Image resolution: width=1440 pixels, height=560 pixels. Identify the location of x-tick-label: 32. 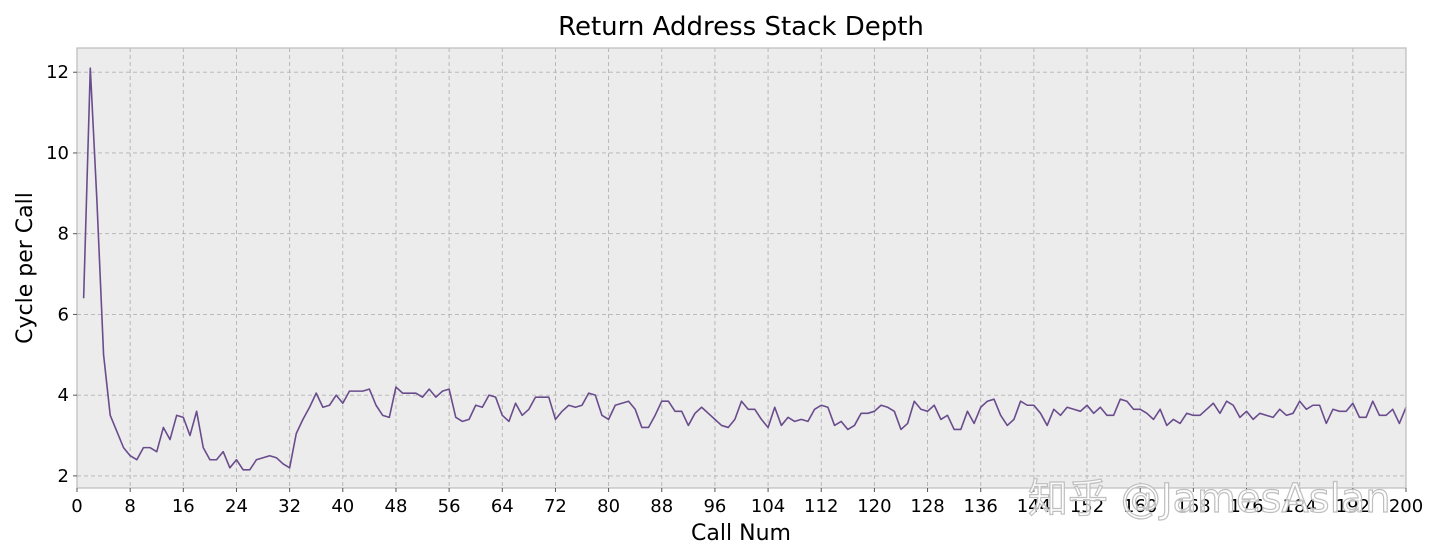
(289, 506).